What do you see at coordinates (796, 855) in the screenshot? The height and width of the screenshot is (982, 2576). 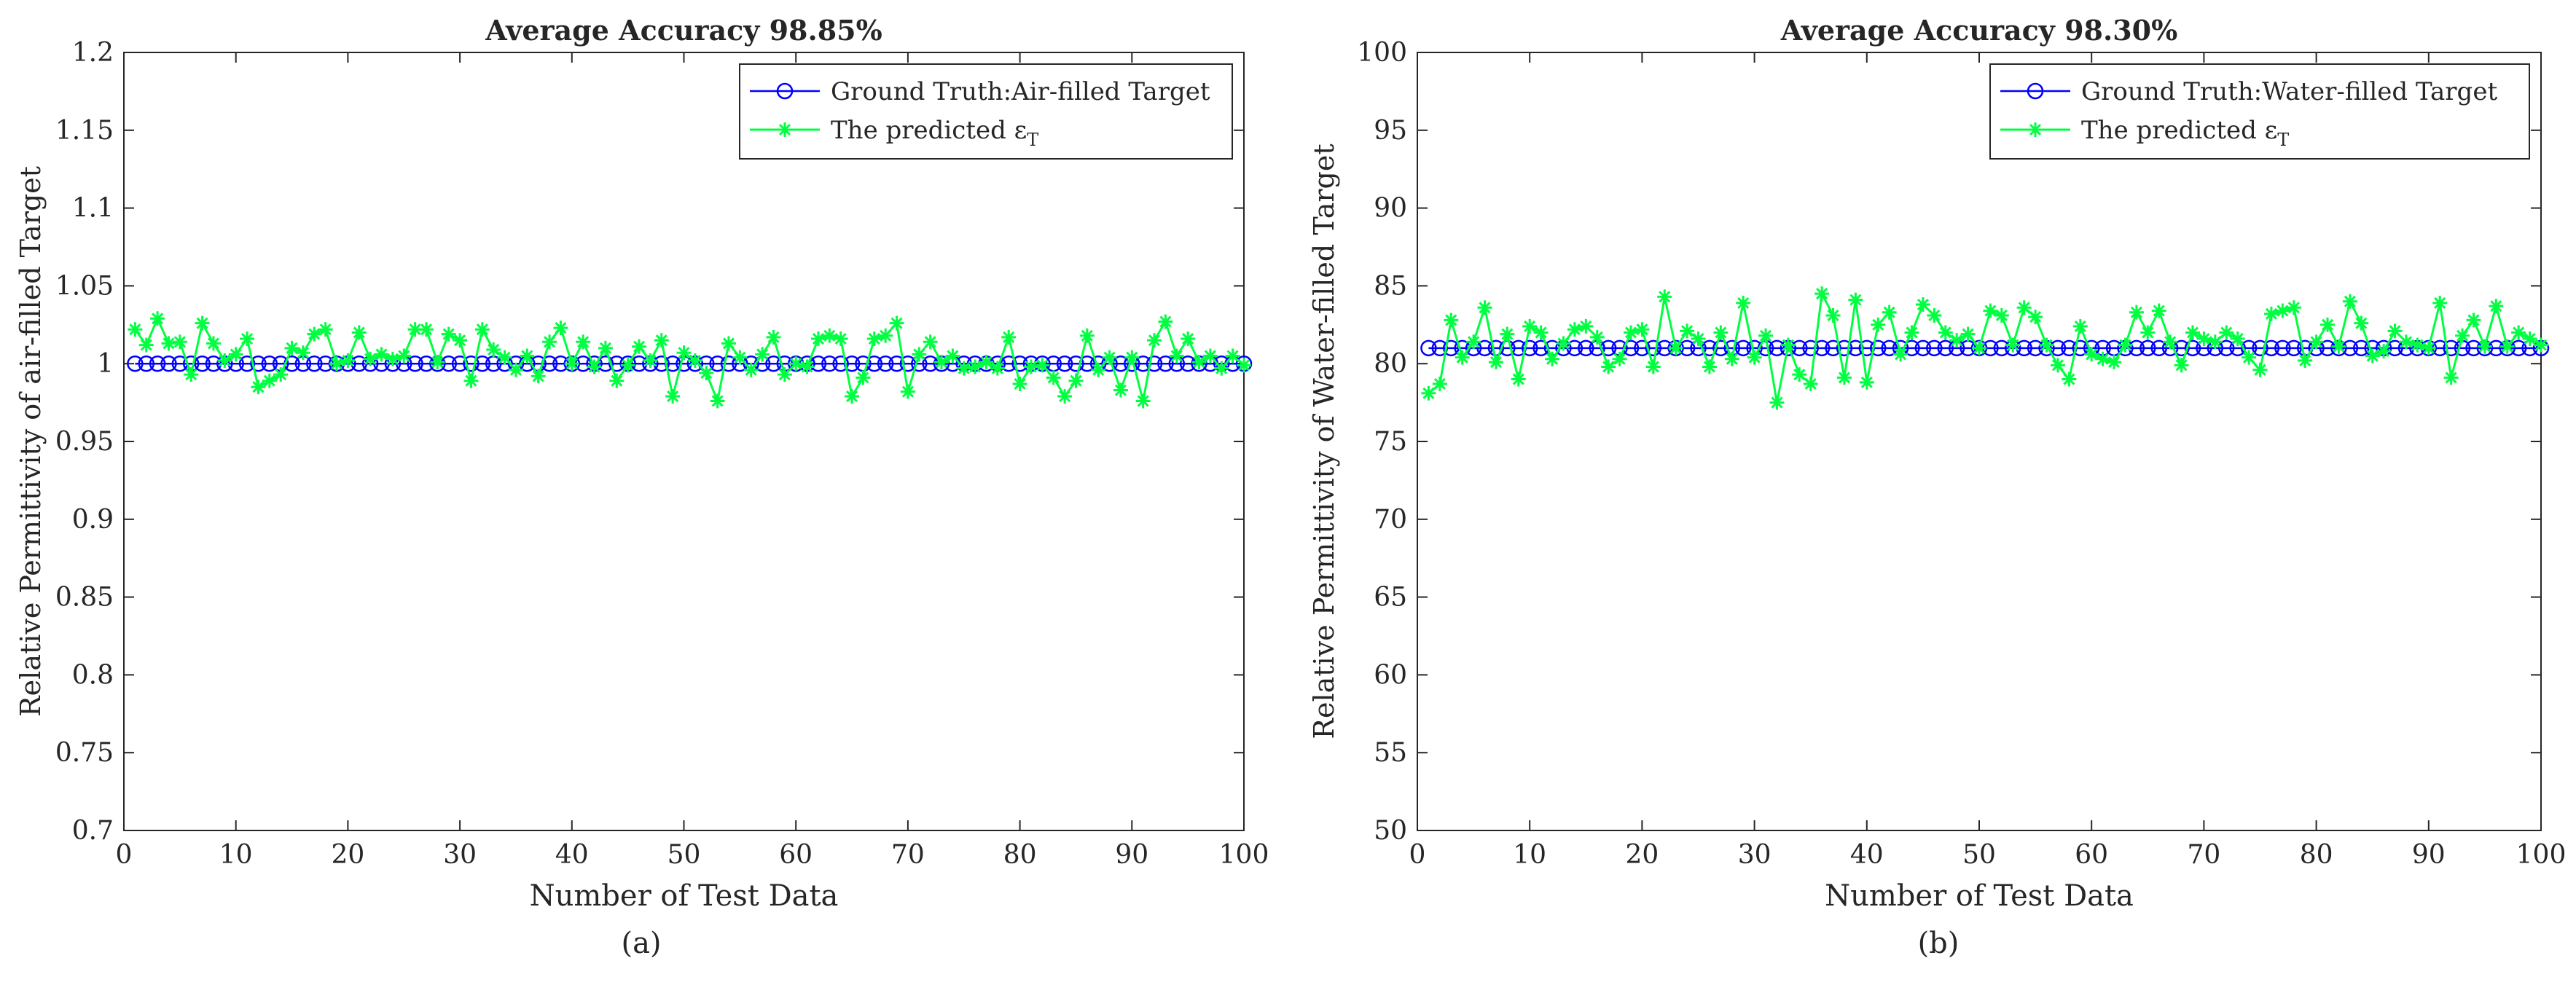 I see `x-tick-label: 60` at bounding box center [796, 855].